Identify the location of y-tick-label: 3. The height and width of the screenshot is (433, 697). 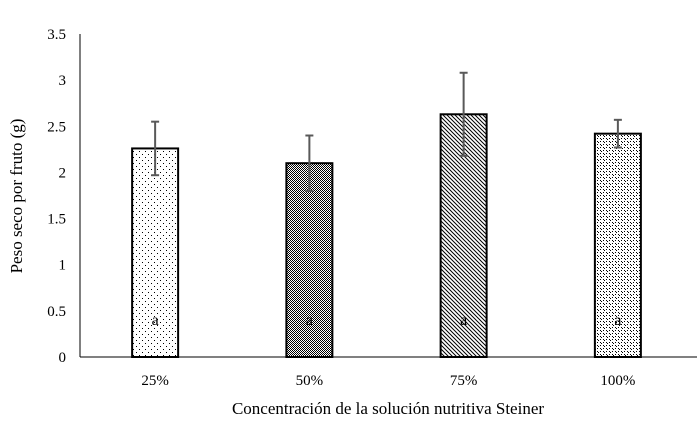
(63, 81).